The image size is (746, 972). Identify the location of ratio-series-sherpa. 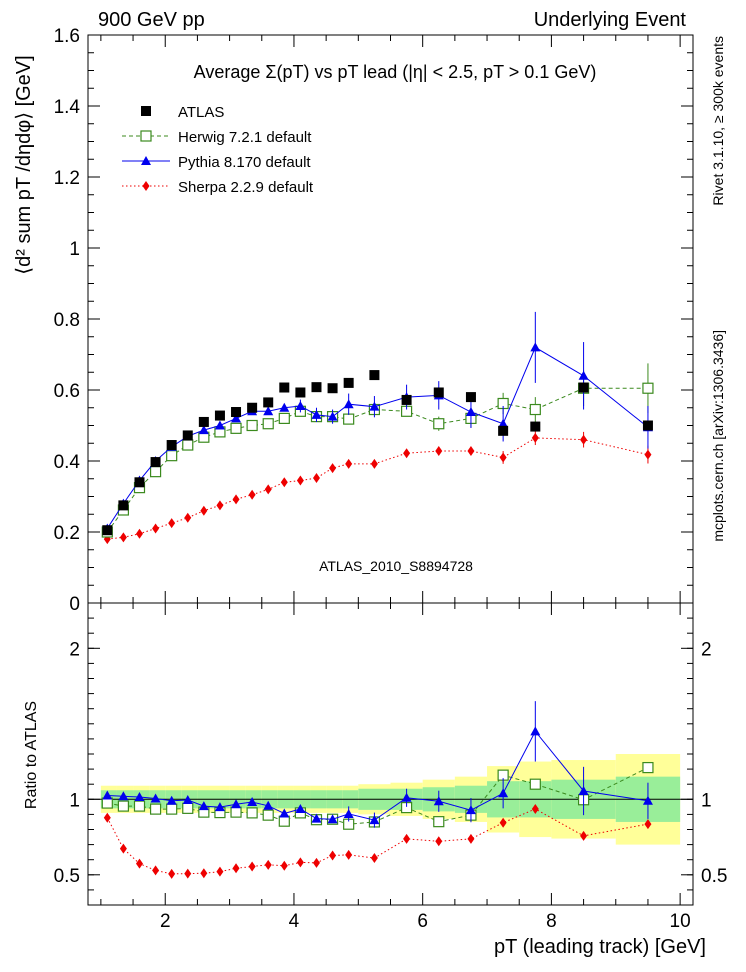
(377, 841).